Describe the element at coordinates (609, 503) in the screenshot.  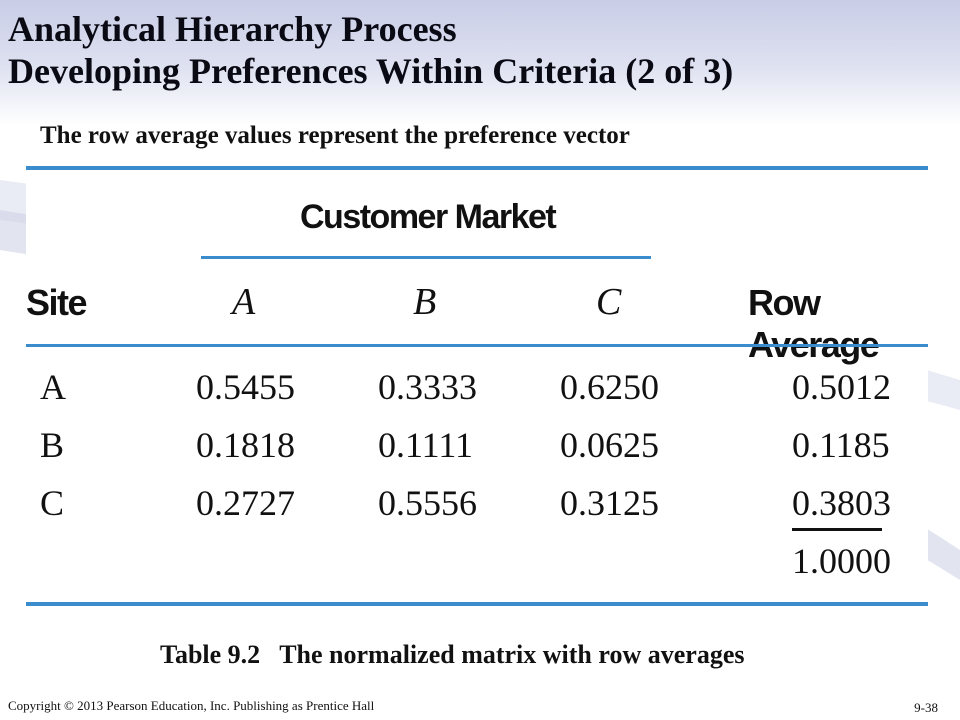
I see `row-c-col-c: 0.3125` at that location.